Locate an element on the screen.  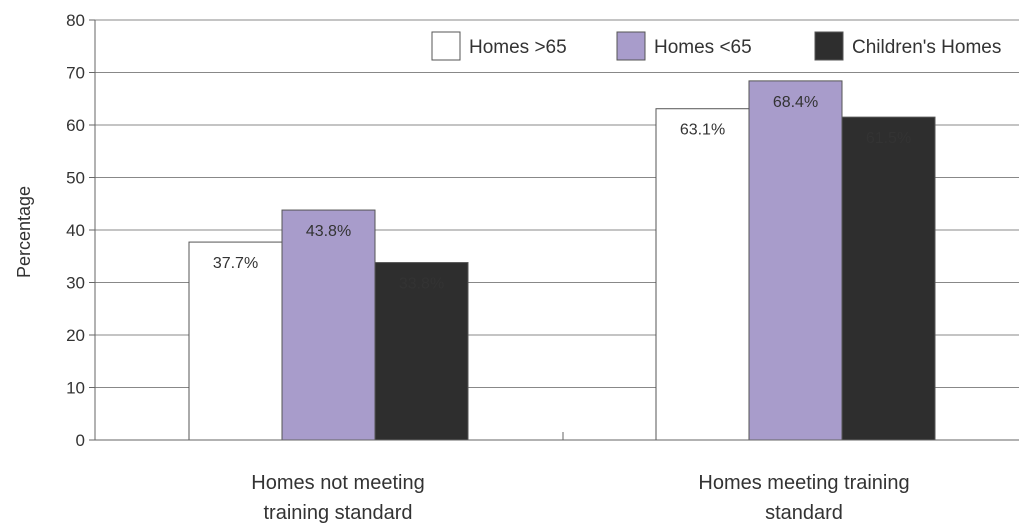
bar-data-label: 61.5% is located at coordinates (888, 138).